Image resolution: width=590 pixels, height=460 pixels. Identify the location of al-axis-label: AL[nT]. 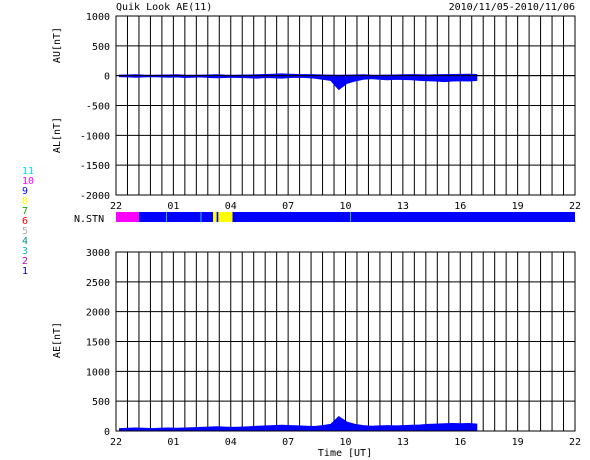
(57, 135).